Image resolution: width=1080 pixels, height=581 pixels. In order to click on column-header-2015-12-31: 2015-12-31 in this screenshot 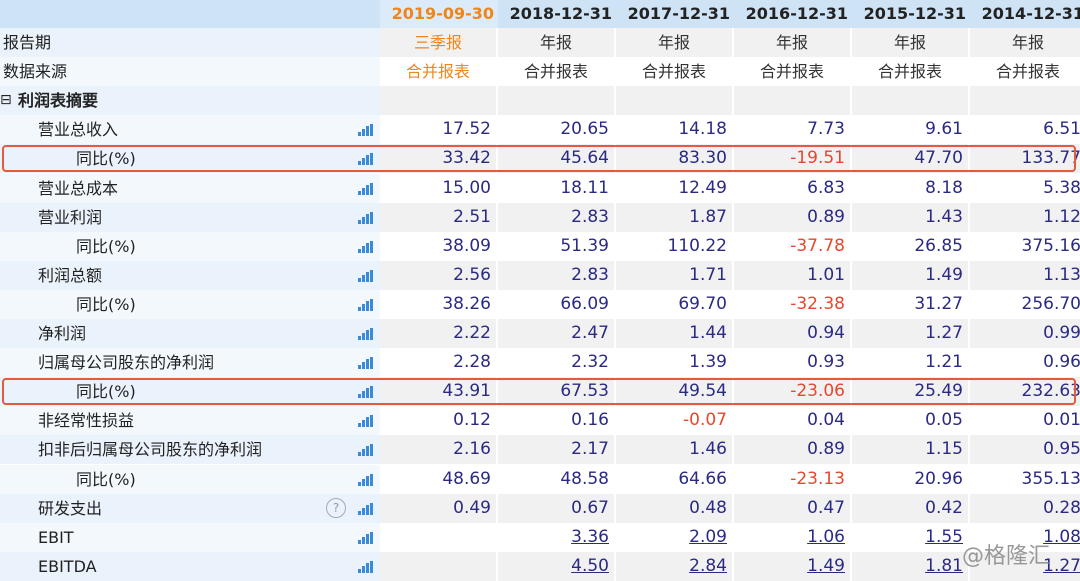, I will do `click(914, 13)`.